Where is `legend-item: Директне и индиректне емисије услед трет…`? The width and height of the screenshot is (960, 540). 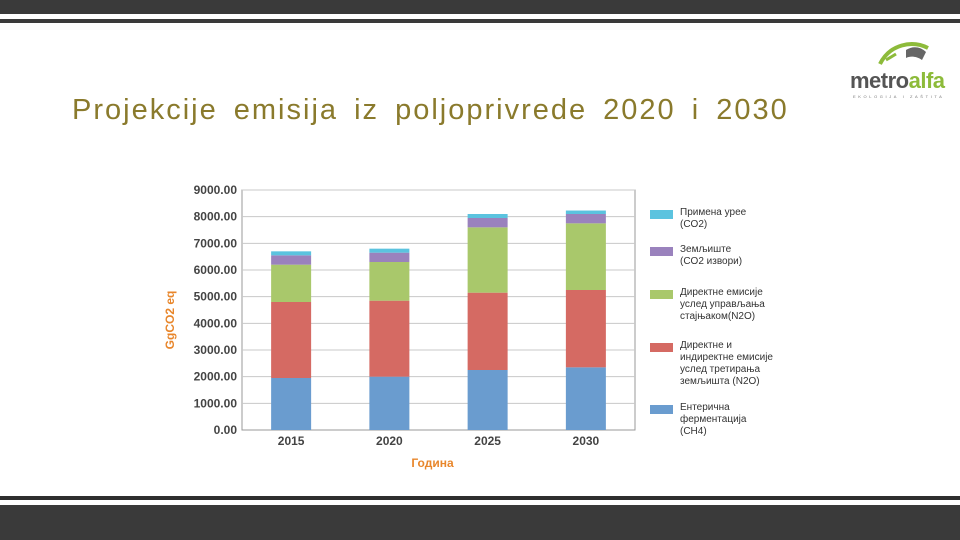
legend-item: Директне и индиректне емисије услед трет… is located at coordinates (729, 364).